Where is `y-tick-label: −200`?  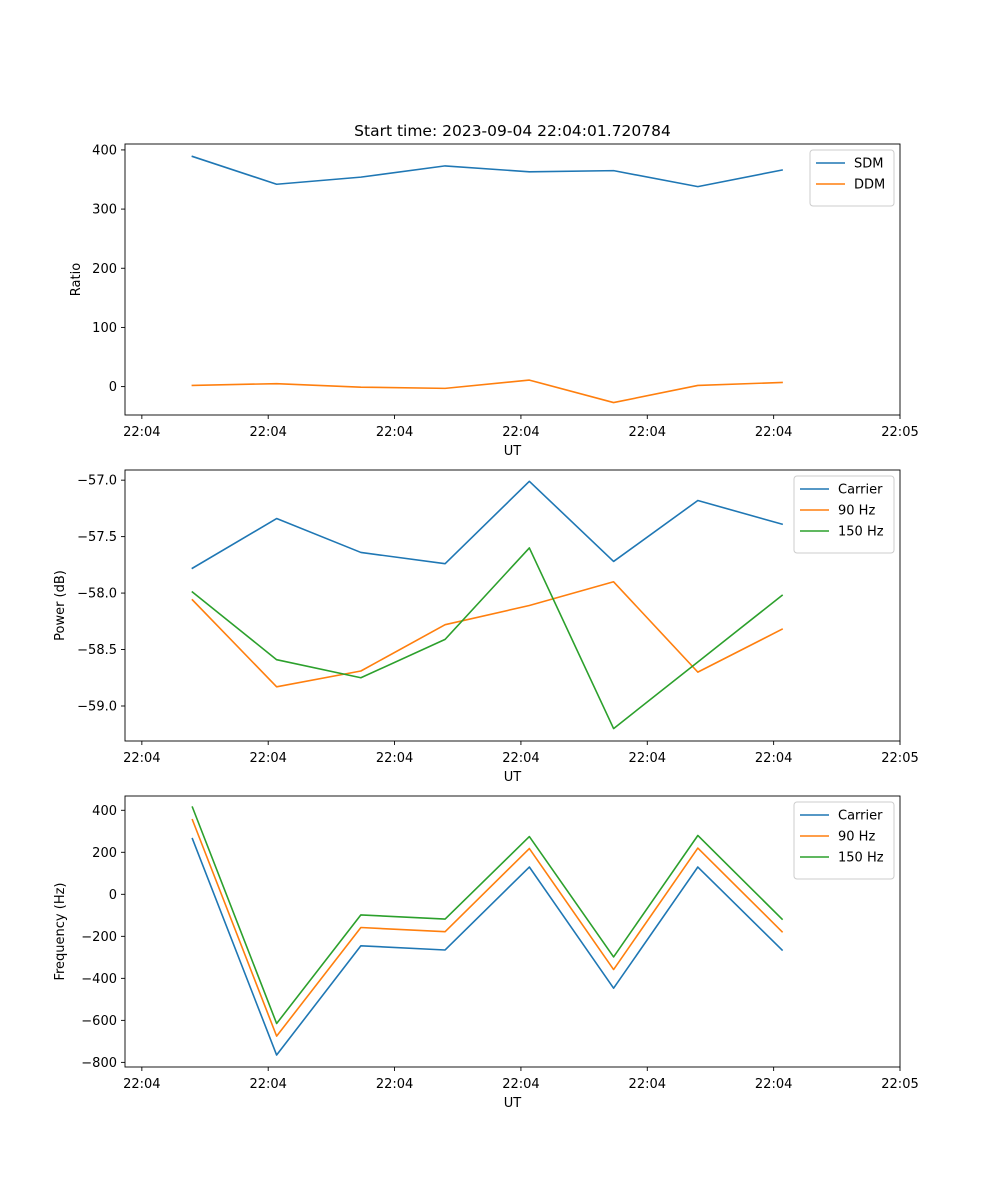 y-tick-label: −200 is located at coordinates (99, 937).